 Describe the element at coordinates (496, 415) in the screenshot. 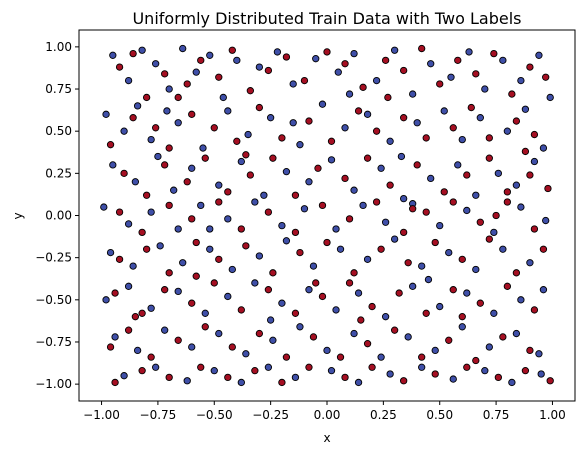

I see `x-tick-label: 0.75` at that location.